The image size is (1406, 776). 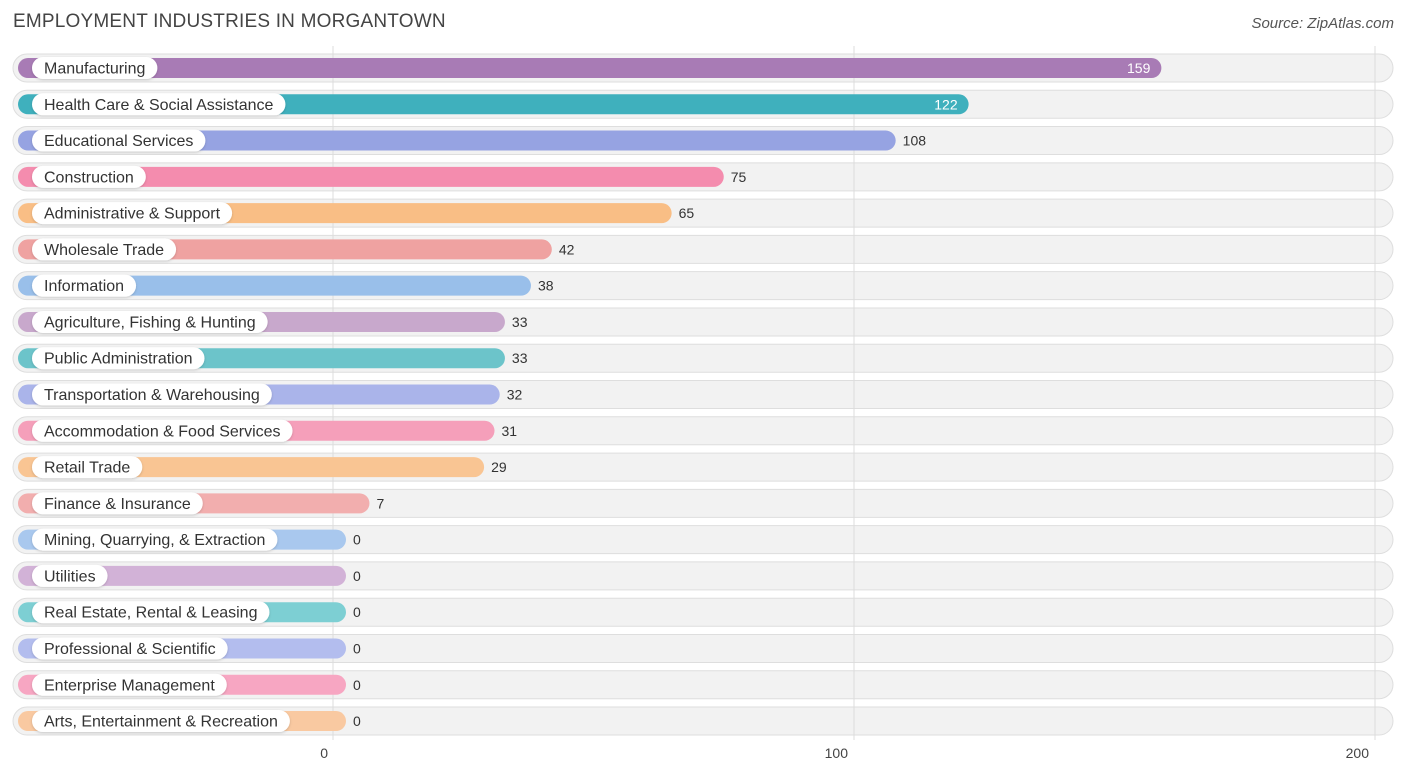 I want to click on bar-value: 75, so click(x=739, y=177).